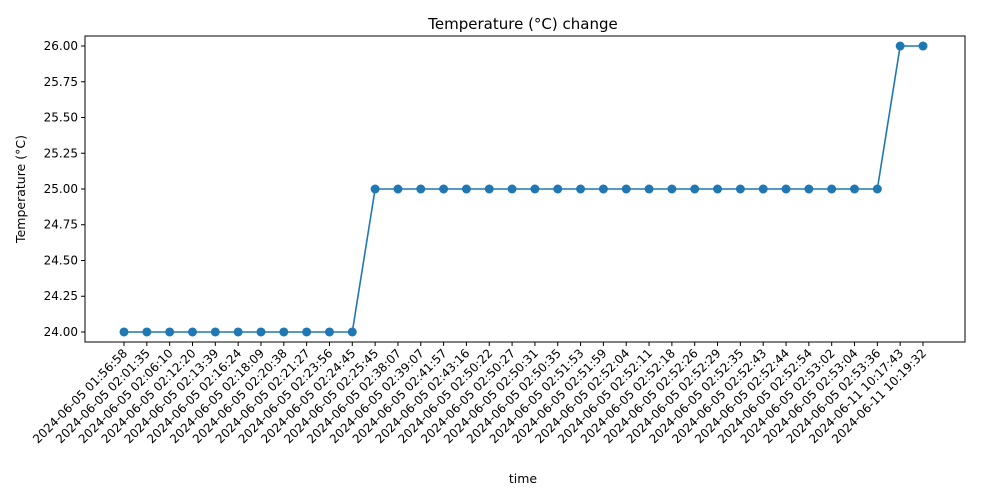  Describe the element at coordinates (61, 46) in the screenshot. I see `y-tick-label: 26.00` at that location.